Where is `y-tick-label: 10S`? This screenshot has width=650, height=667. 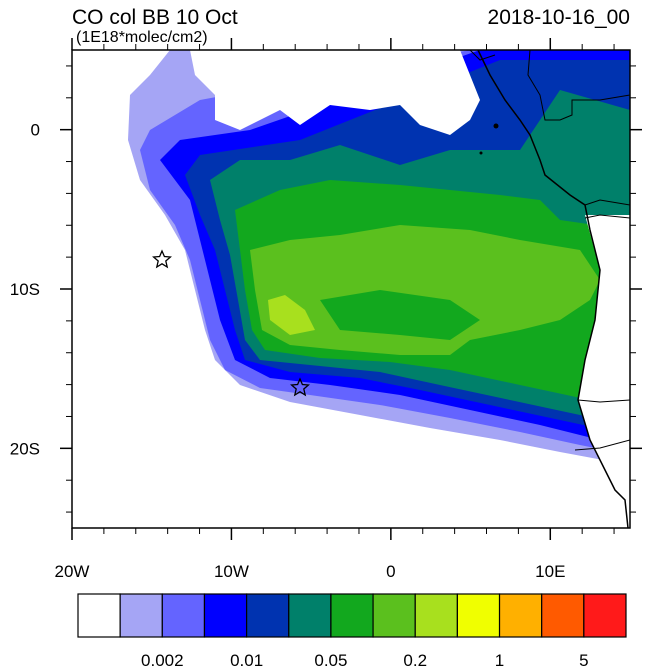 y-tick-label: 10S is located at coordinates (25, 289).